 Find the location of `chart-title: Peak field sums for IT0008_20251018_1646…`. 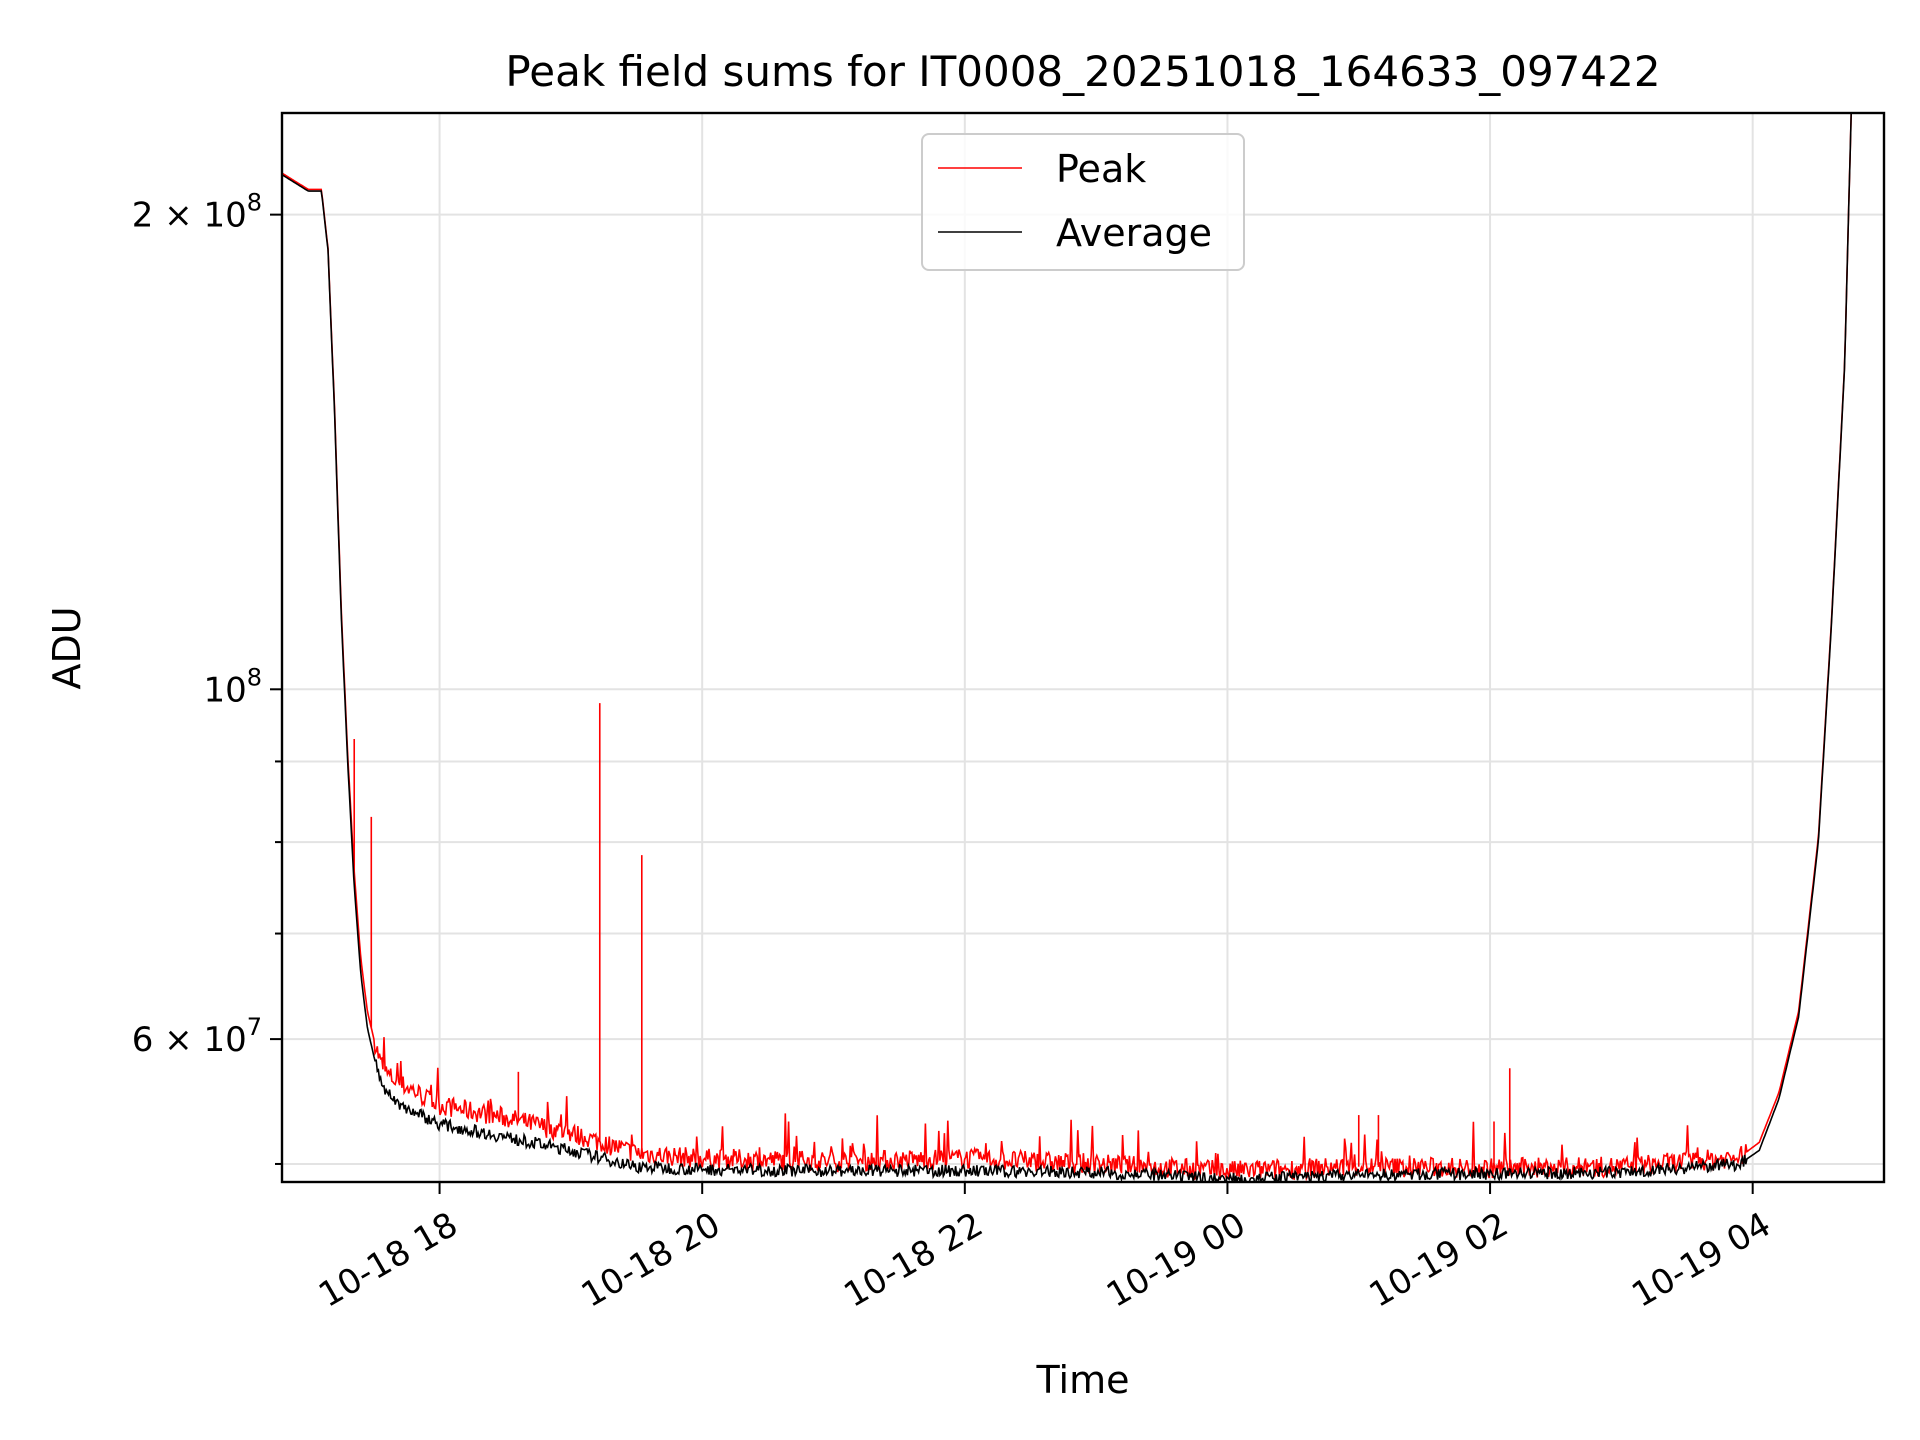

chart-title: Peak field sums for IT0008_20251018_1646… is located at coordinates (1082, 71).